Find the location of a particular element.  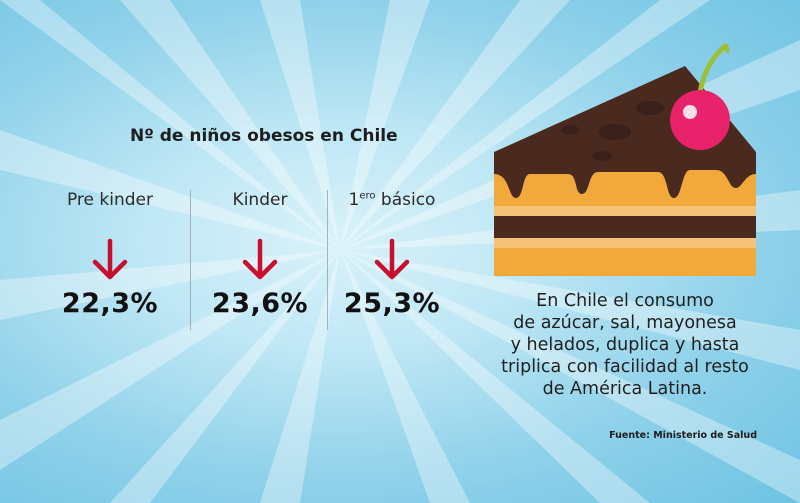

stat-column-pre-kinder: Pre kinder 22,3% is located at coordinates (110, 260).